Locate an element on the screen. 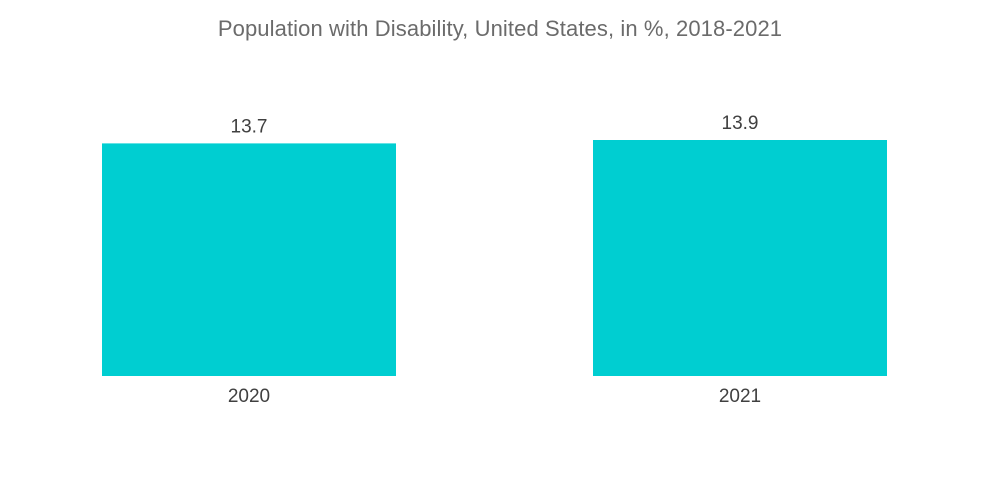  bar-2021 is located at coordinates (740, 258).